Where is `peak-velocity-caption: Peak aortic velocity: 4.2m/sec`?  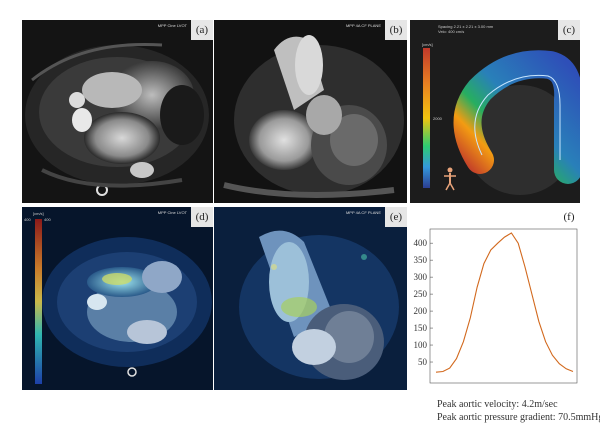
peak-velocity-caption: Peak aortic velocity: 4.2m/sec is located at coordinates (497, 404).